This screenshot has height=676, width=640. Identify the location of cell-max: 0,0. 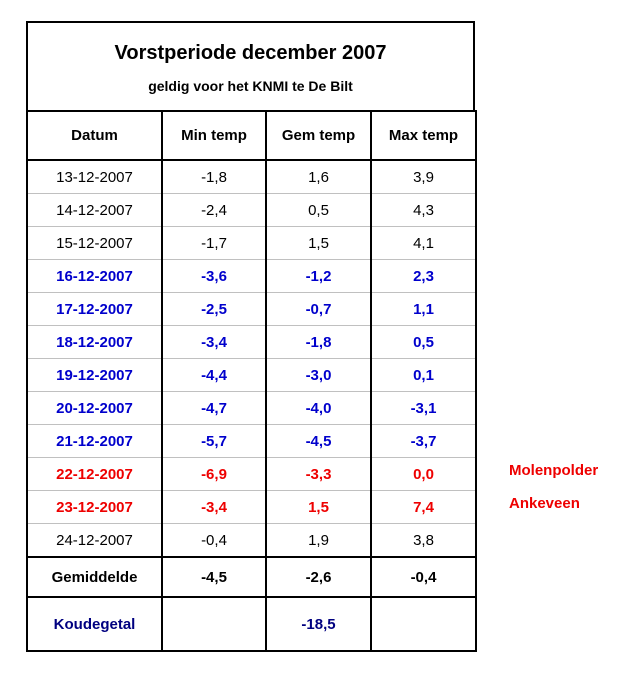
(423, 474).